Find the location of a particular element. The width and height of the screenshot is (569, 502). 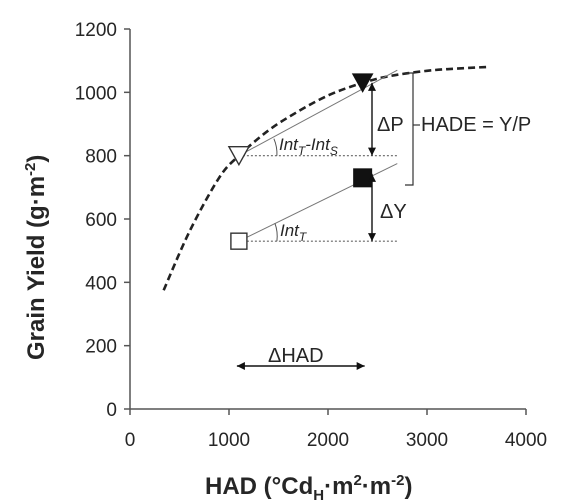

delta-p-label: ΔP is located at coordinates (390, 125).